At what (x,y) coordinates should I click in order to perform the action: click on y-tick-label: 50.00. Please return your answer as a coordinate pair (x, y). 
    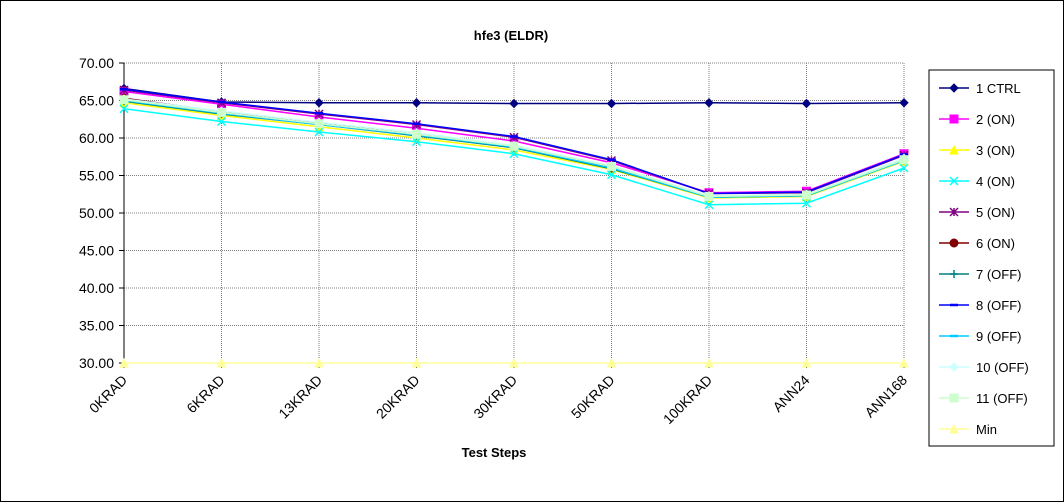
    Looking at the image, I should click on (96, 213).